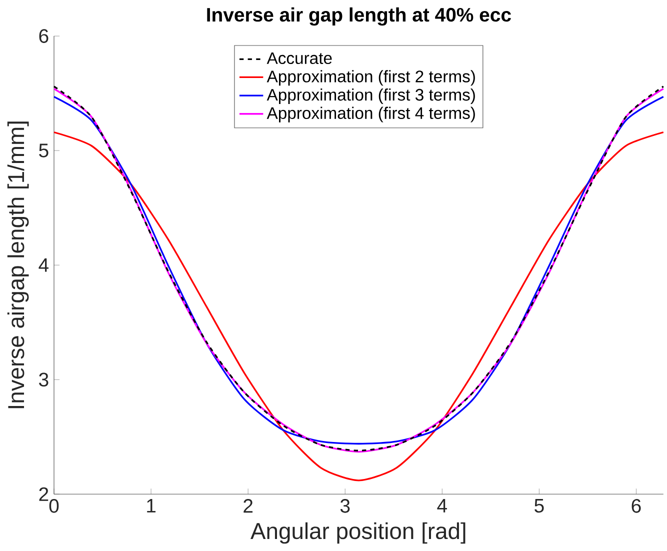 The height and width of the screenshot is (551, 667). What do you see at coordinates (43, 36) in the screenshot?
I see `y-tick-label: 6` at bounding box center [43, 36].